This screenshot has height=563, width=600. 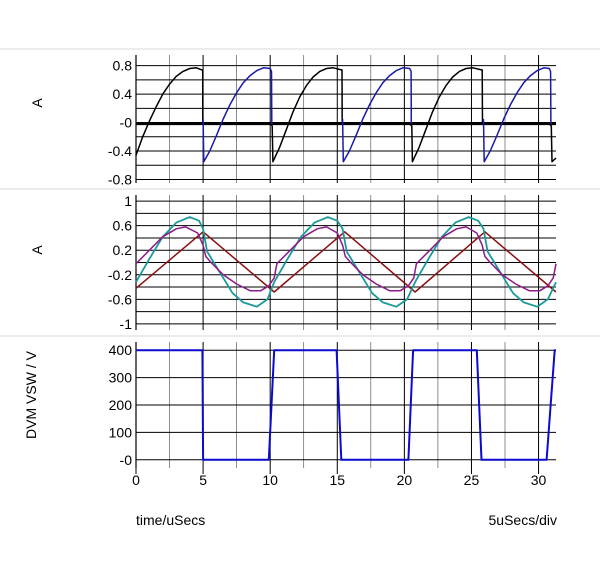 What do you see at coordinates (121, 378) in the screenshot?
I see `y-tick-label: 300` at bounding box center [121, 378].